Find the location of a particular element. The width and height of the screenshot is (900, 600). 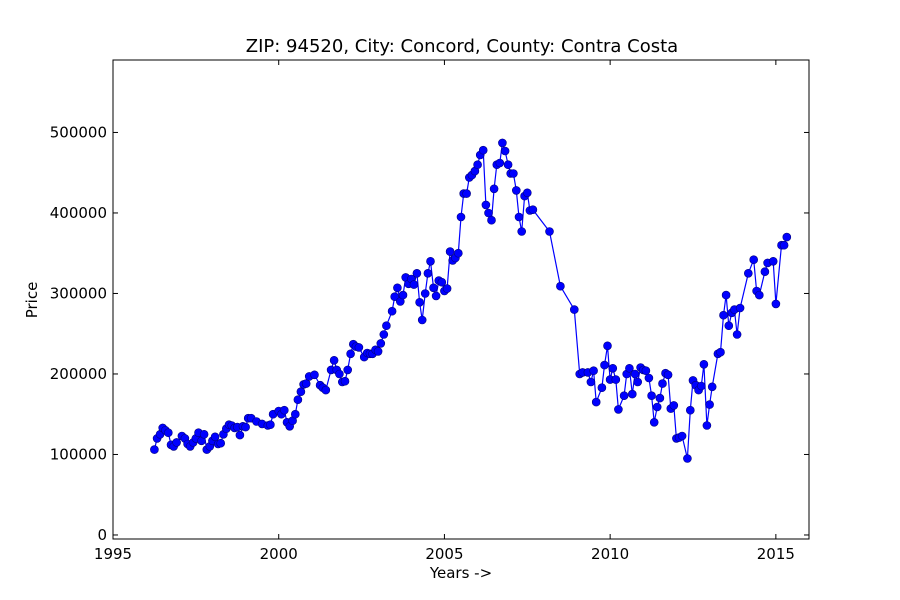

x-tick-label: 2010 is located at coordinates (610, 554).